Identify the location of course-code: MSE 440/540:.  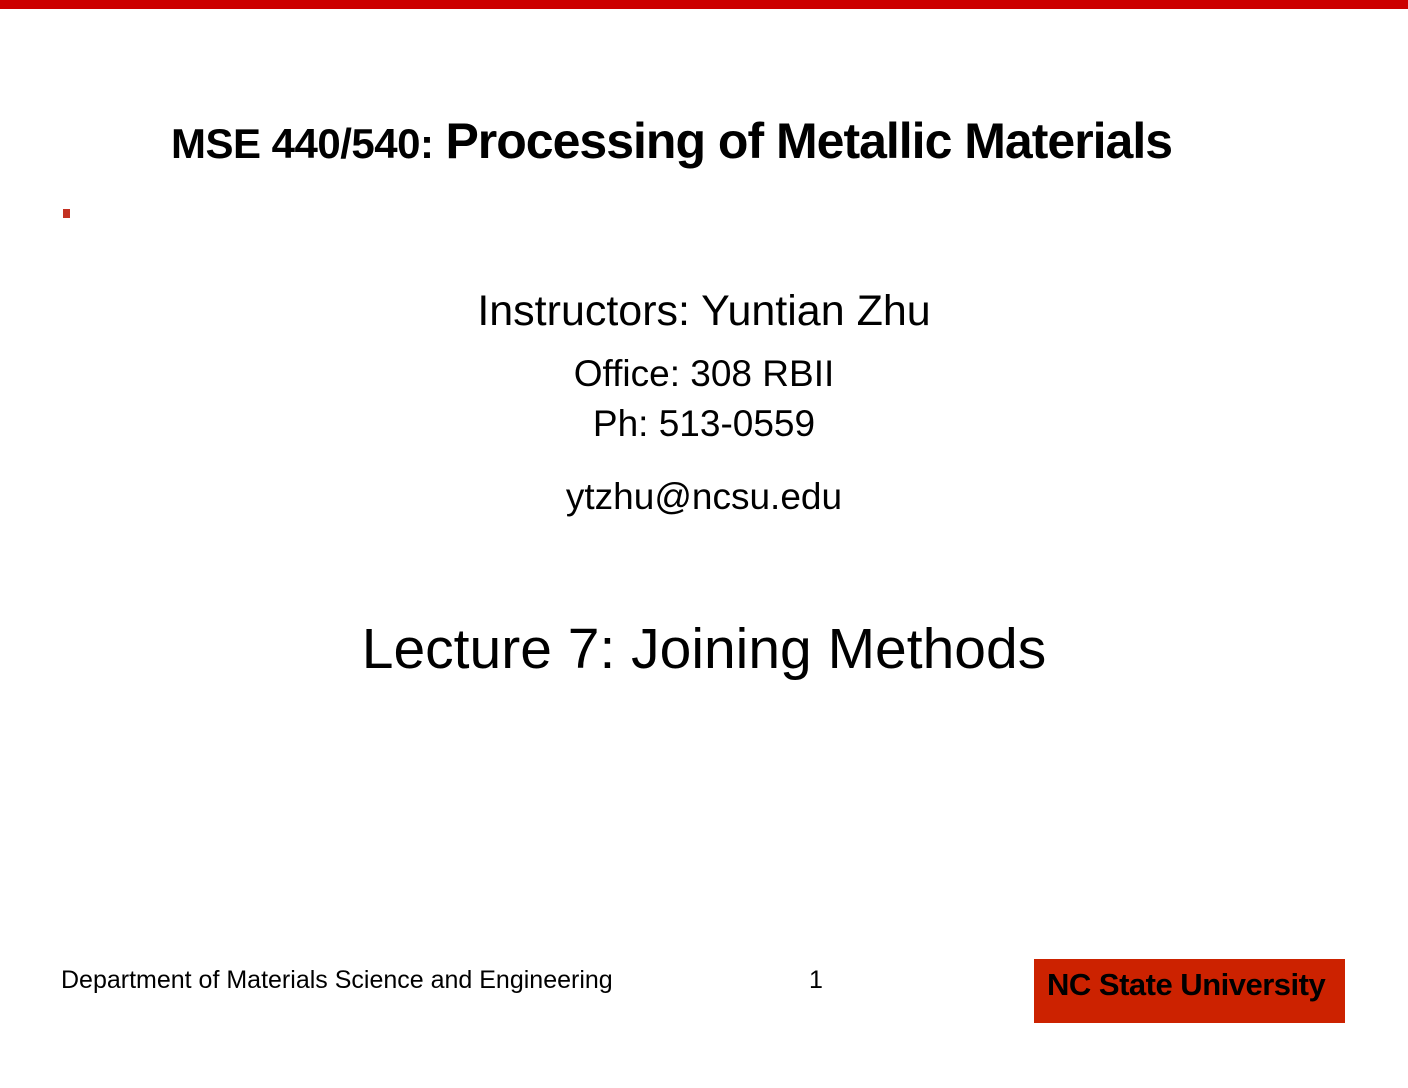
(302, 143).